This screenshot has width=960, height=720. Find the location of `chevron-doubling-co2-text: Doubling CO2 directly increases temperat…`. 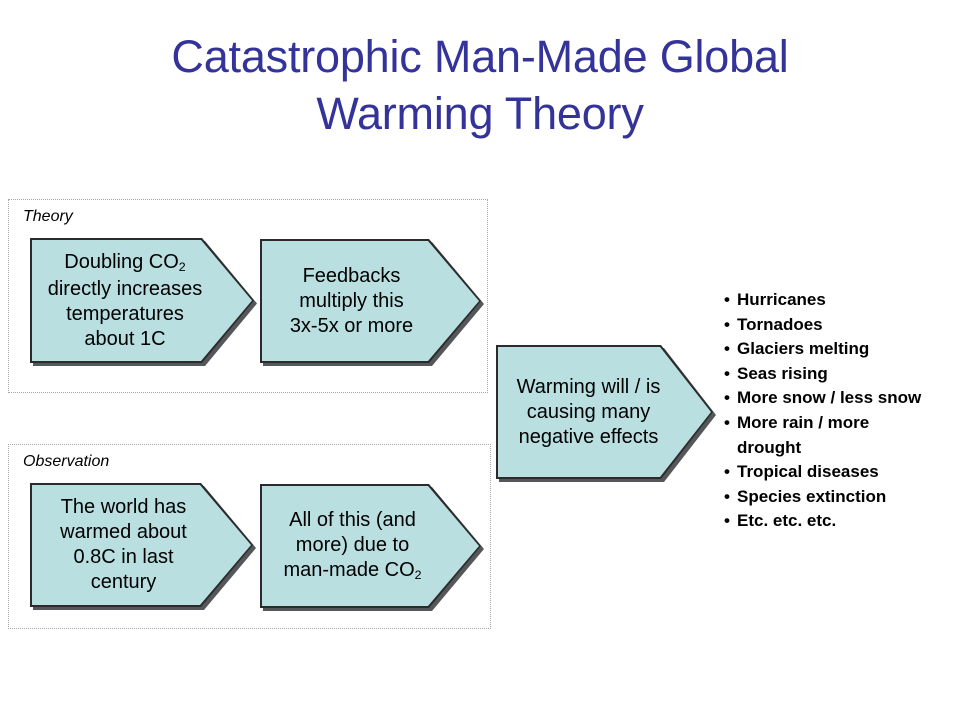

chevron-doubling-co2-text: Doubling CO2 directly increases temperat… is located at coordinates (142, 301).